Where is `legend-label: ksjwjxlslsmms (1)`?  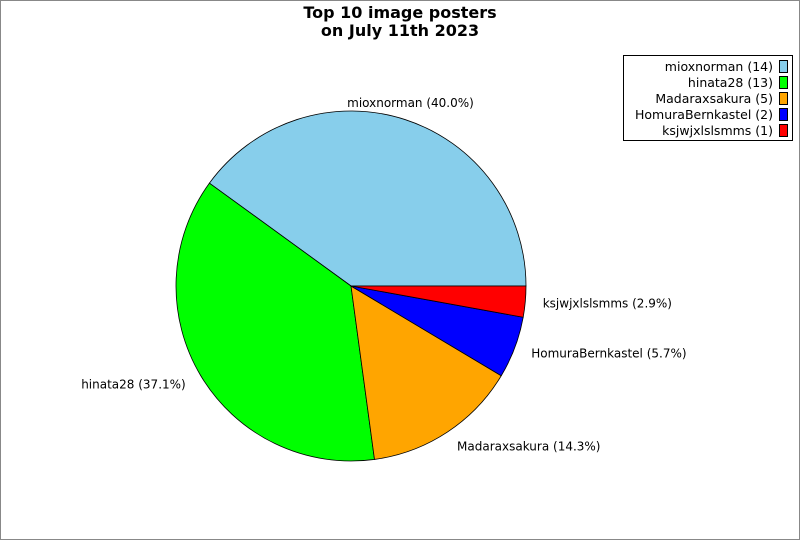 legend-label: ksjwjxlslsmms (1) is located at coordinates (717, 130).